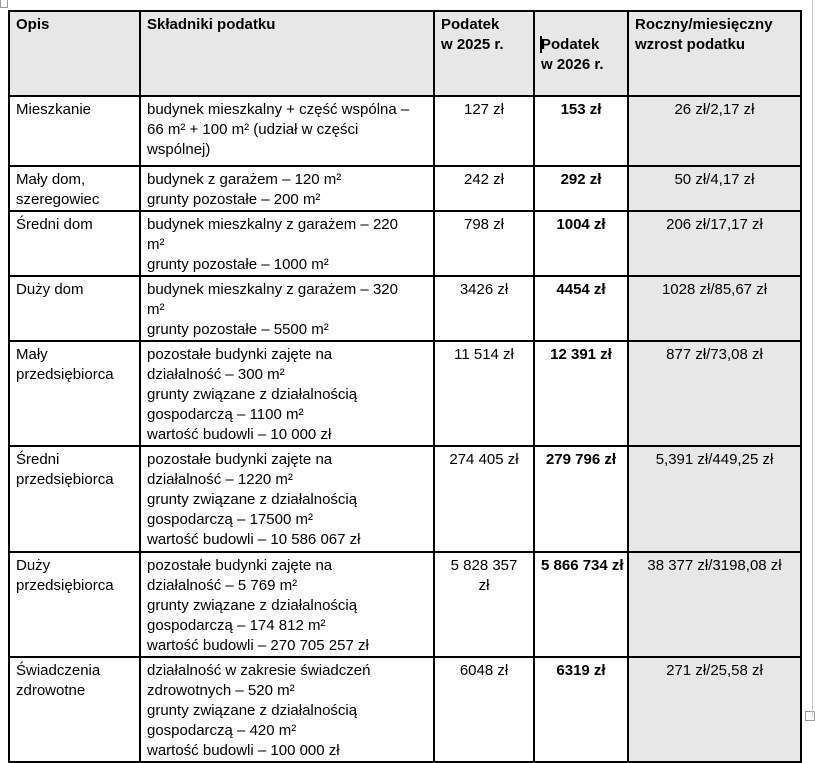  Describe the element at coordinates (581, 308) in the screenshot. I see `cell-podatek-2026: 4454 zł` at that location.